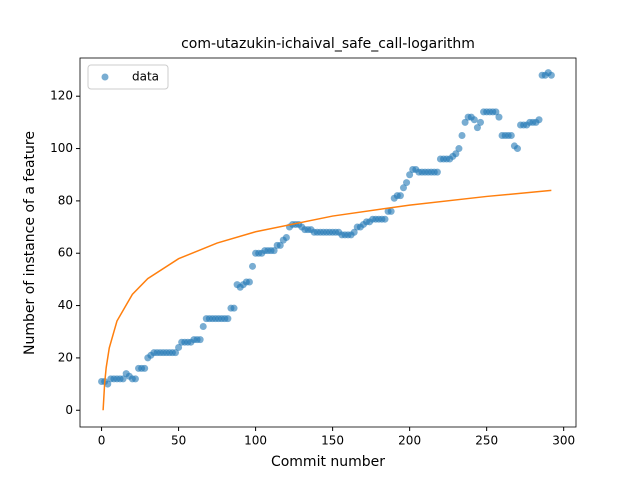  I want to click on x-tick-label: 50, so click(178, 441).